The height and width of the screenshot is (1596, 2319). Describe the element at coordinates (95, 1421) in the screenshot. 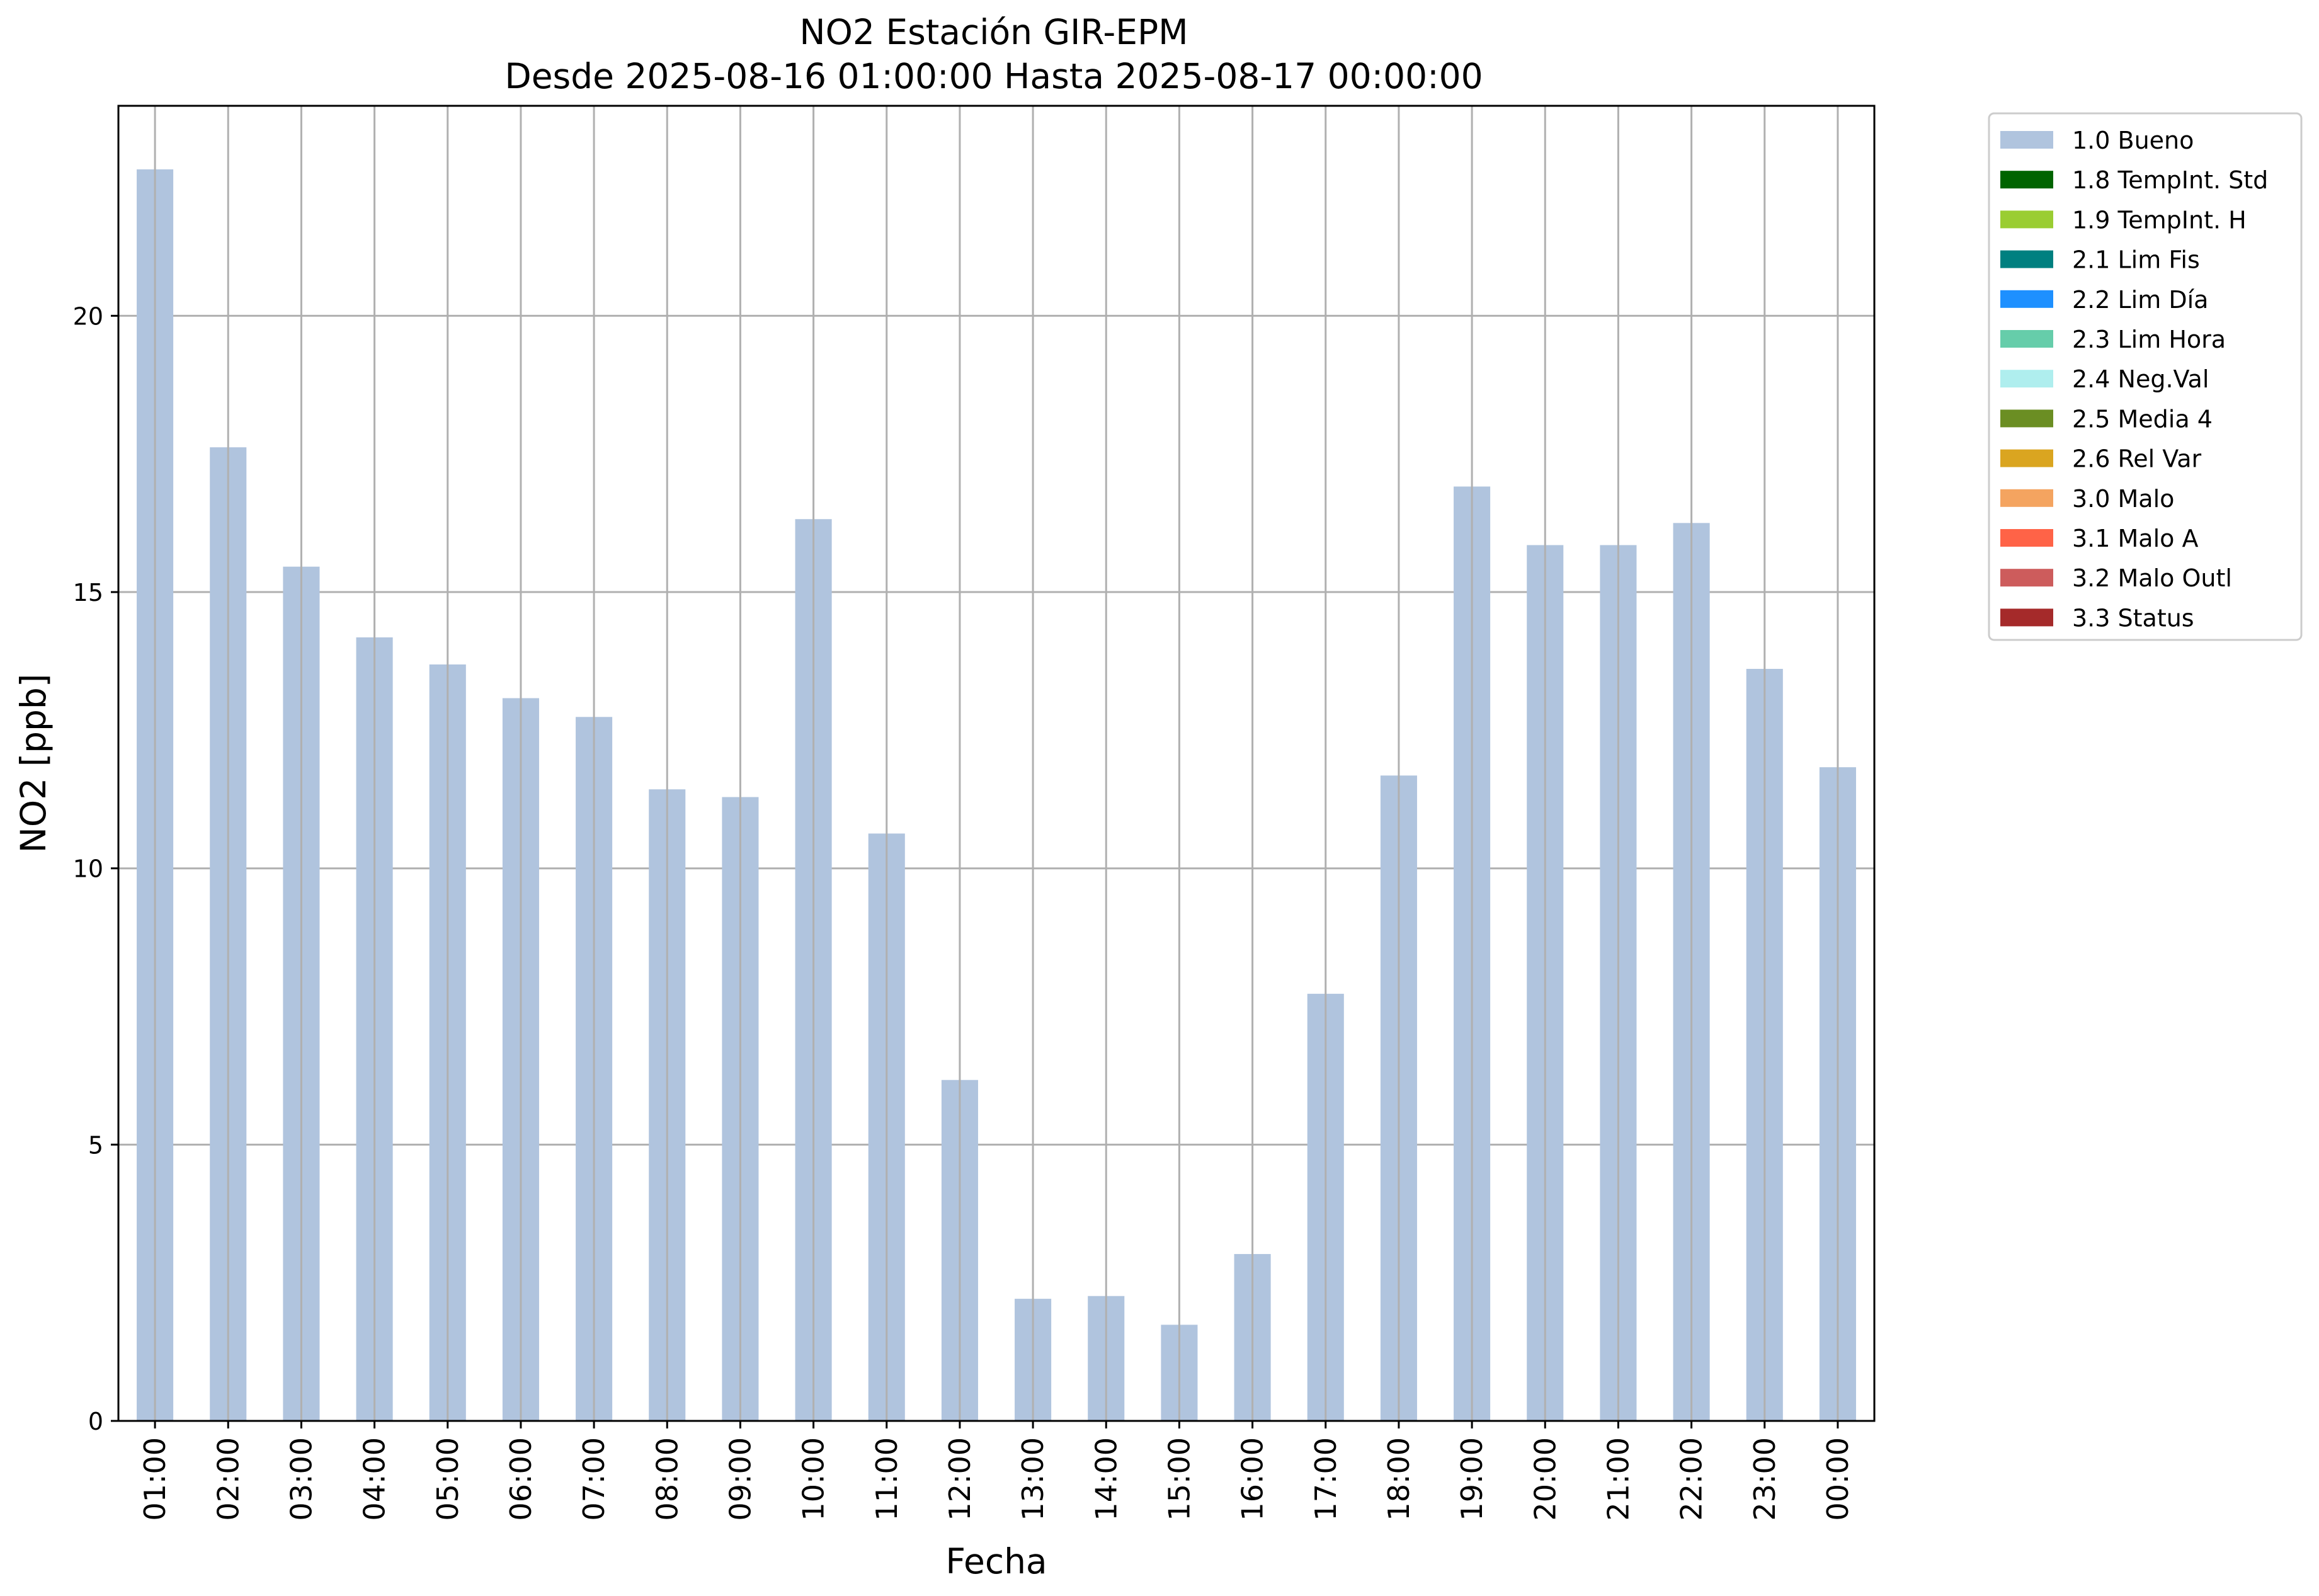

I see `y-tick-label: 0` at that location.